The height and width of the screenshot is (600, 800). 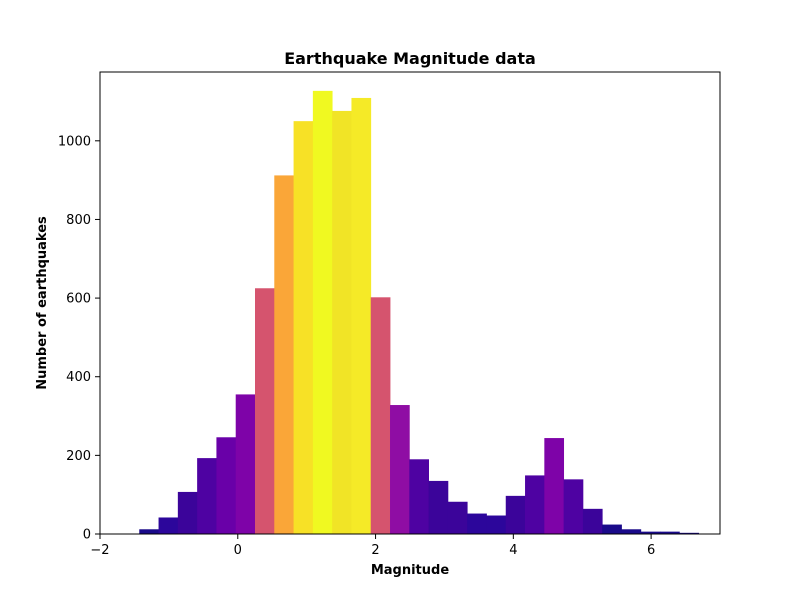 I want to click on x-tick-label: 2, so click(x=375, y=550).